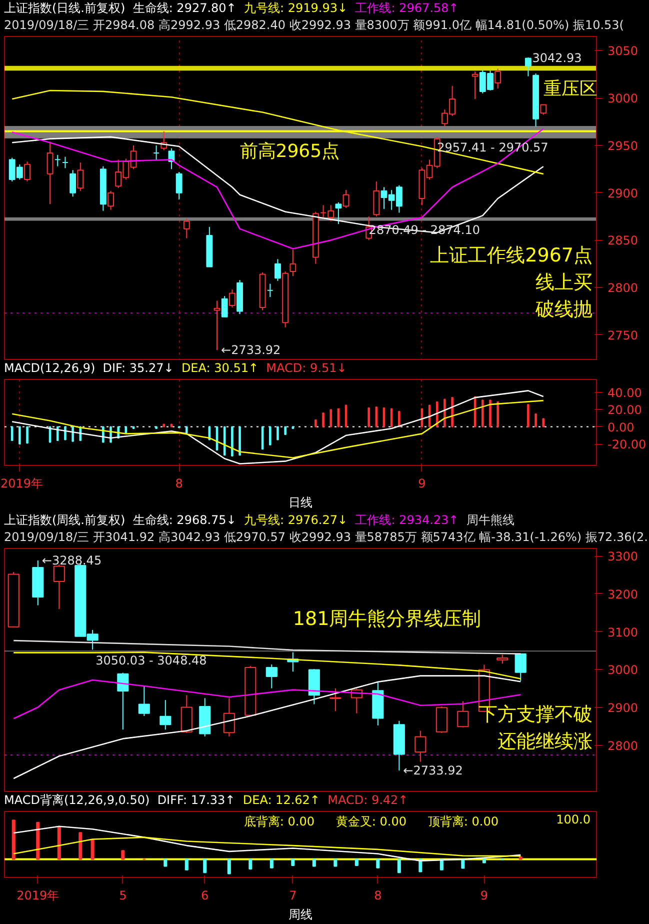 This screenshot has height=924, width=649. Describe the element at coordinates (184, 520) in the screenshot. I see `text: 生命线: 2968.75↓` at that location.